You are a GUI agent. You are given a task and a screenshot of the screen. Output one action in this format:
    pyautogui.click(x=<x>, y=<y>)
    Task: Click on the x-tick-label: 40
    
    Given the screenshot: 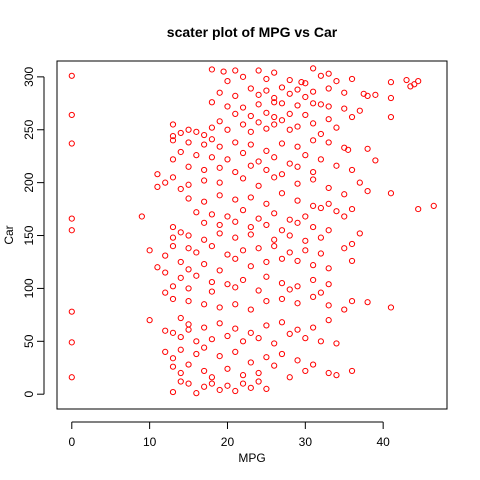 What is the action you would take?
    pyautogui.click(x=383, y=442)
    